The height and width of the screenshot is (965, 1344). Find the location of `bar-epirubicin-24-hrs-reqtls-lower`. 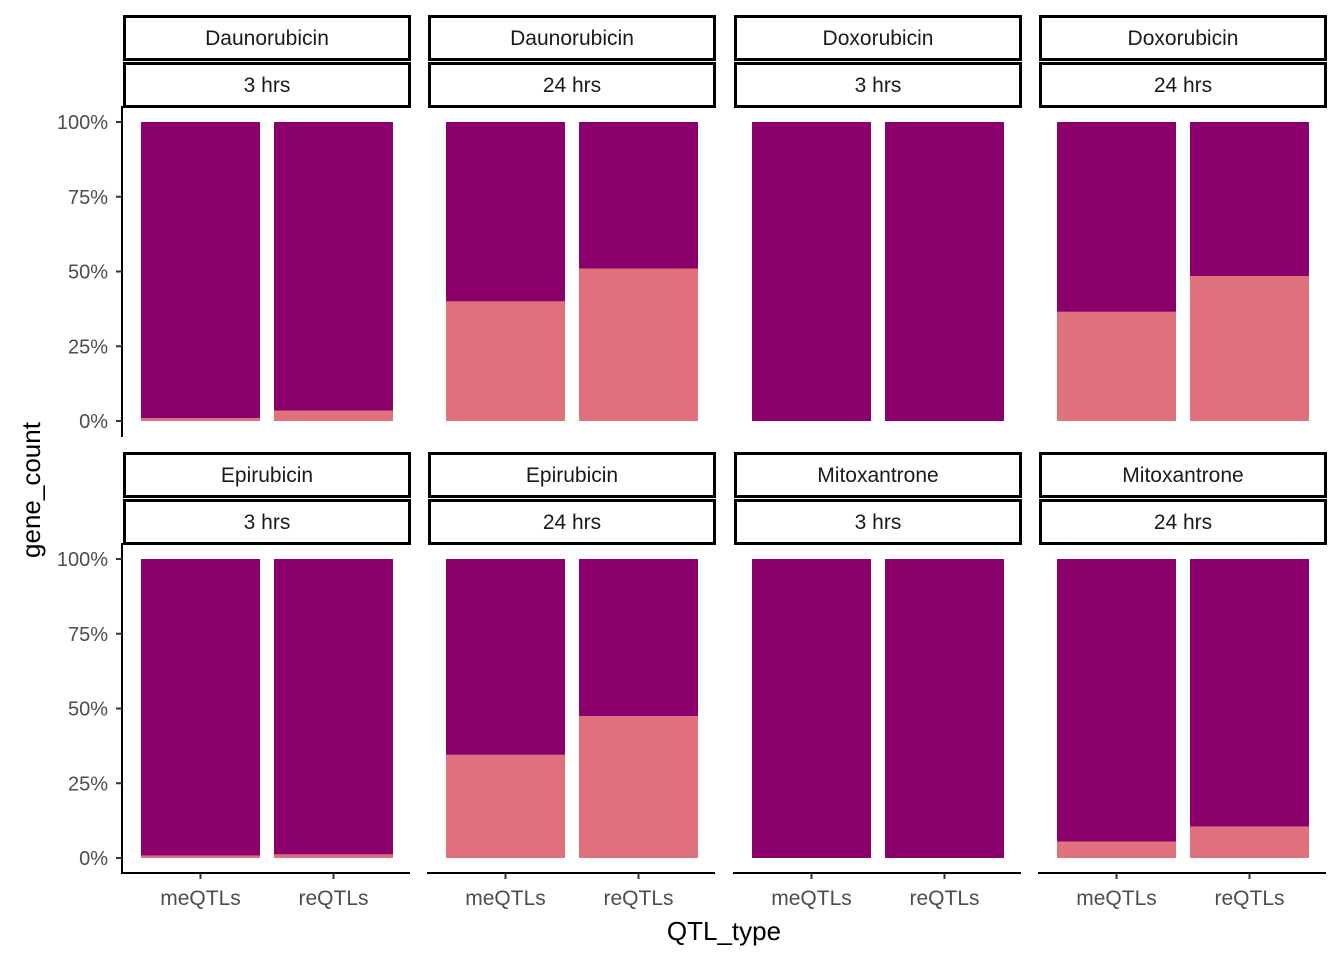

bar-epirubicin-24-hrs-reqtls-lower is located at coordinates (638, 786).